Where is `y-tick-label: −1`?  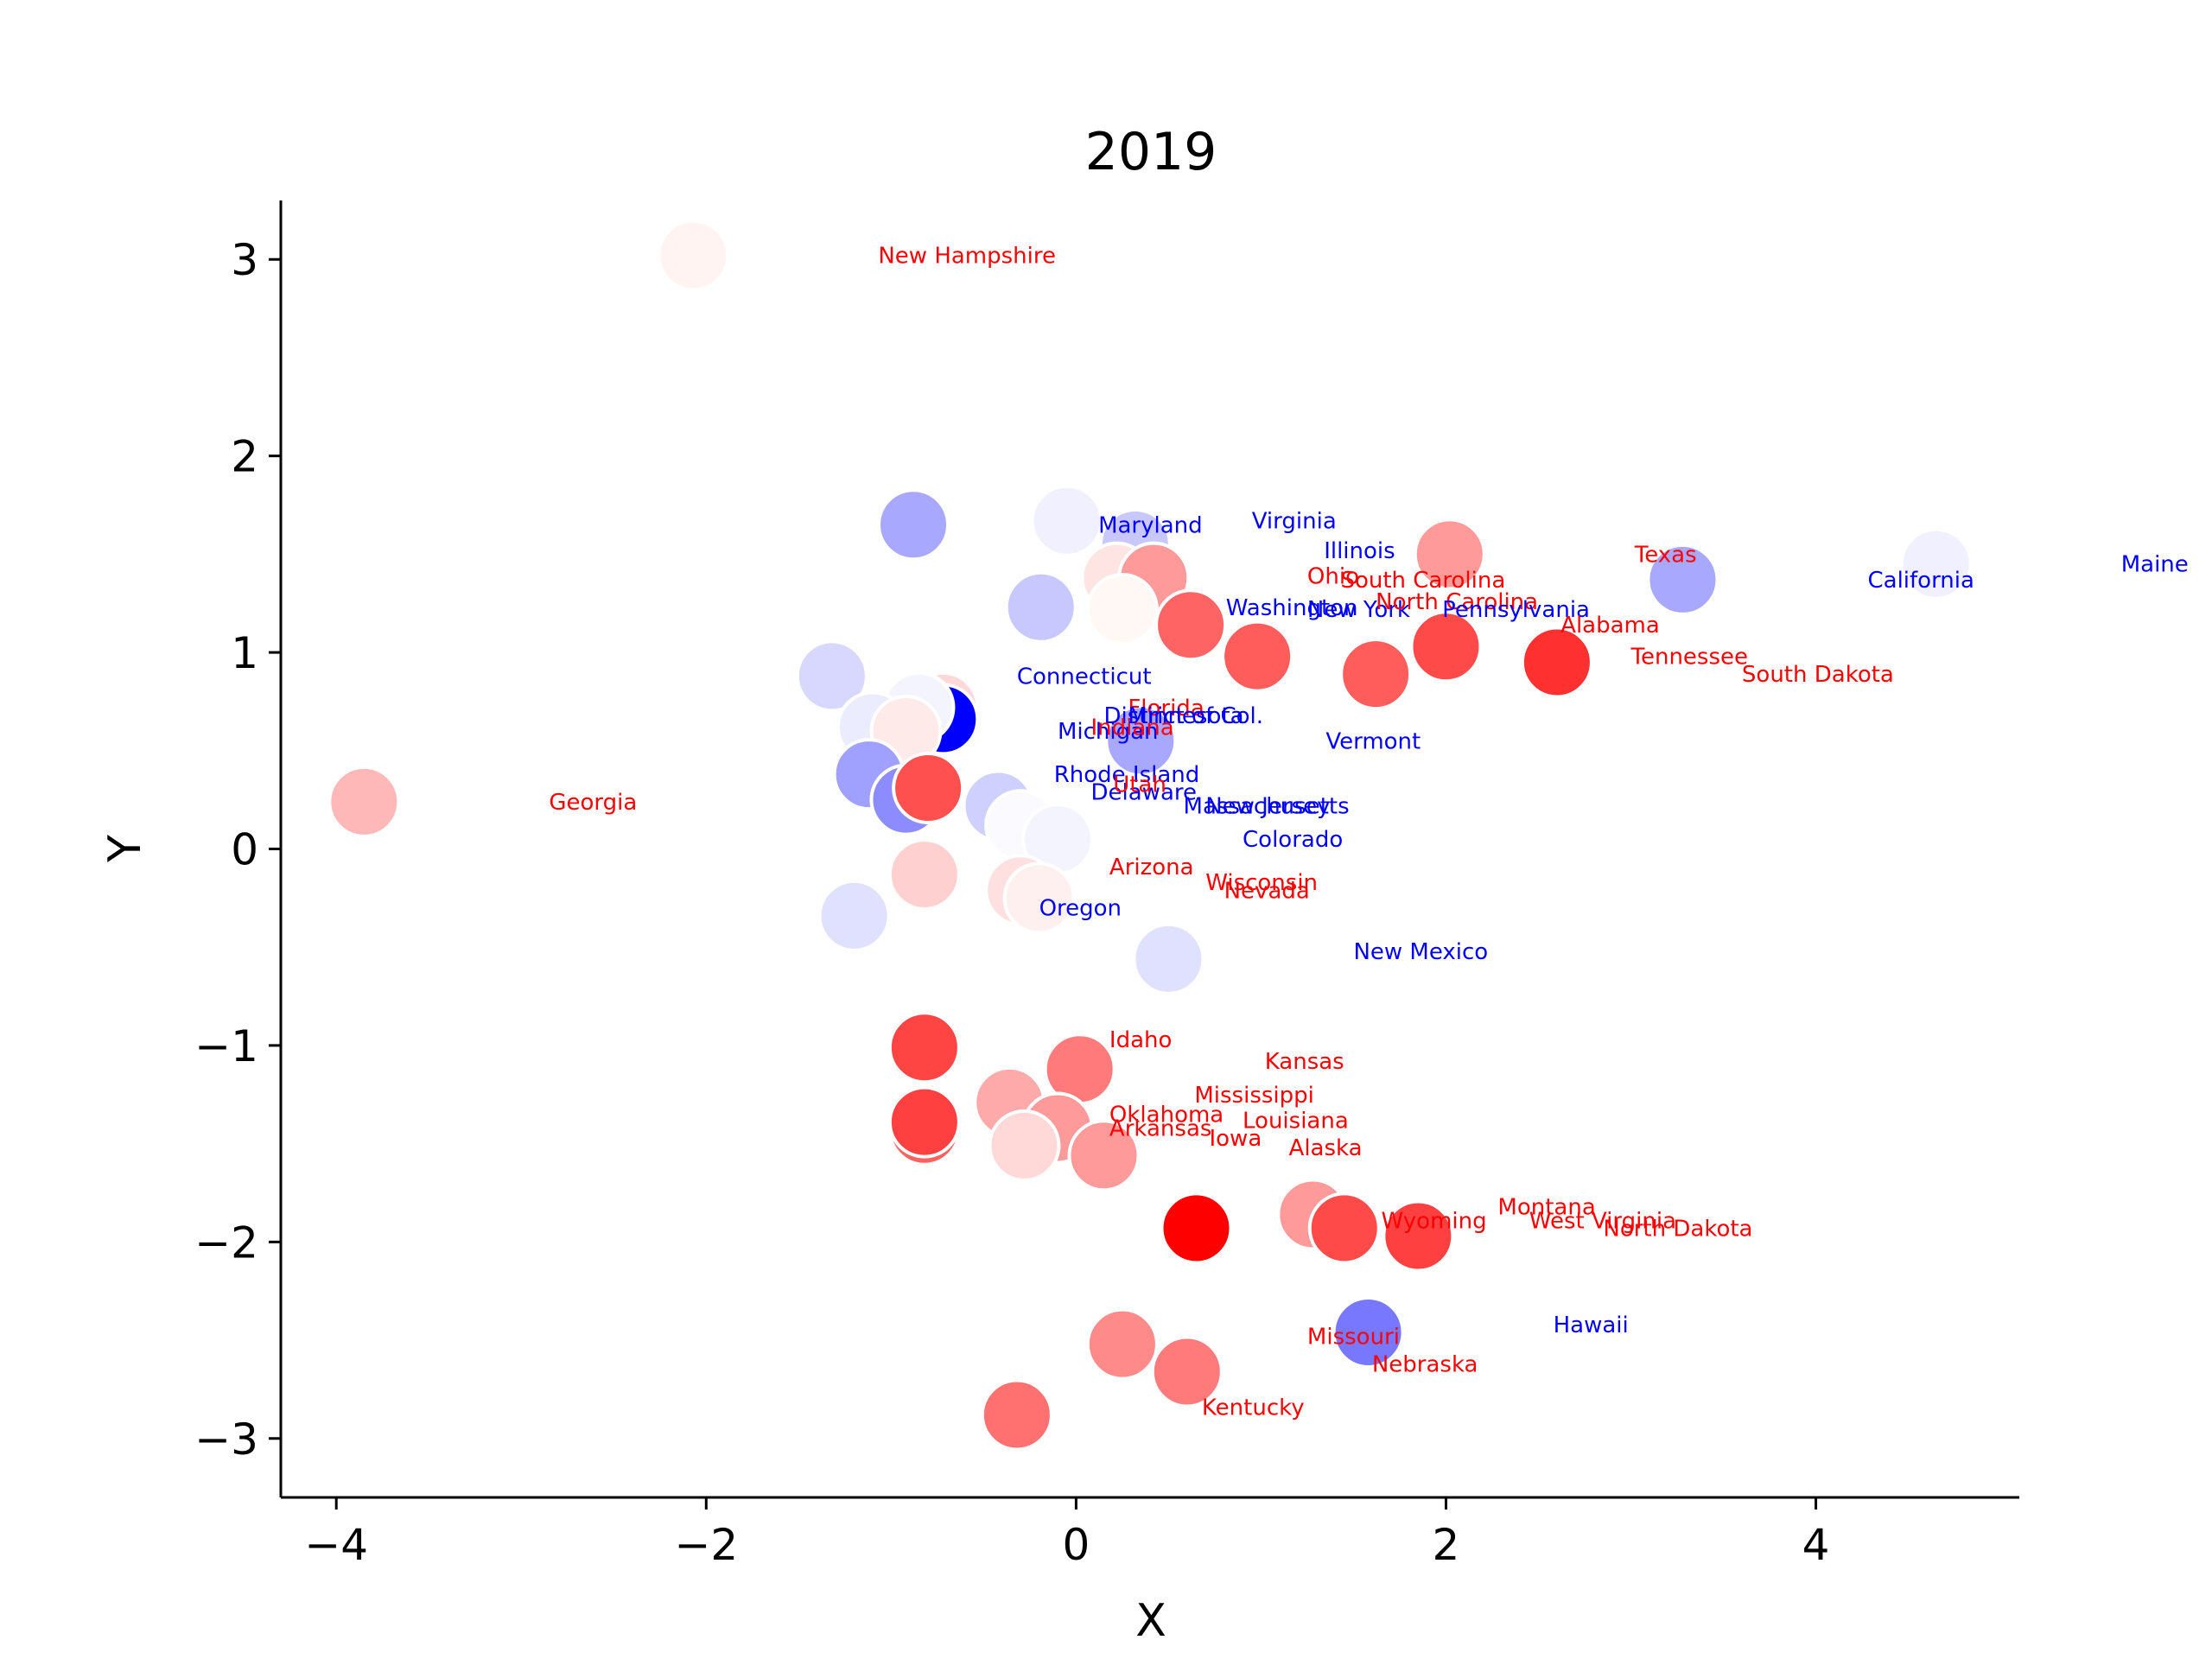 y-tick-label: −1 is located at coordinates (226, 1046).